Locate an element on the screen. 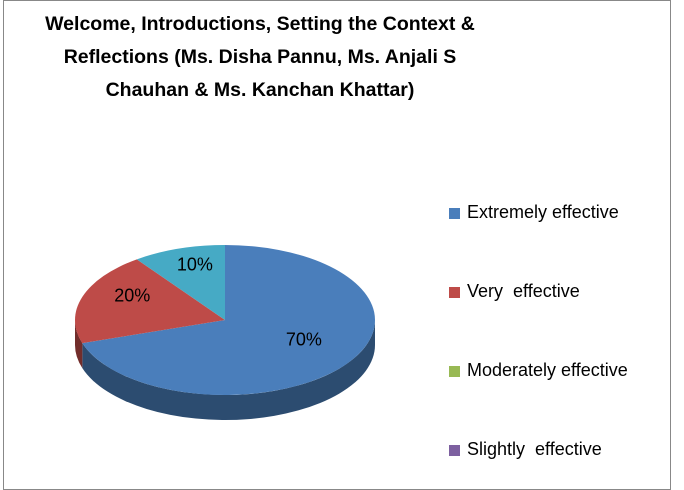  data-label: 10% is located at coordinates (195, 264).